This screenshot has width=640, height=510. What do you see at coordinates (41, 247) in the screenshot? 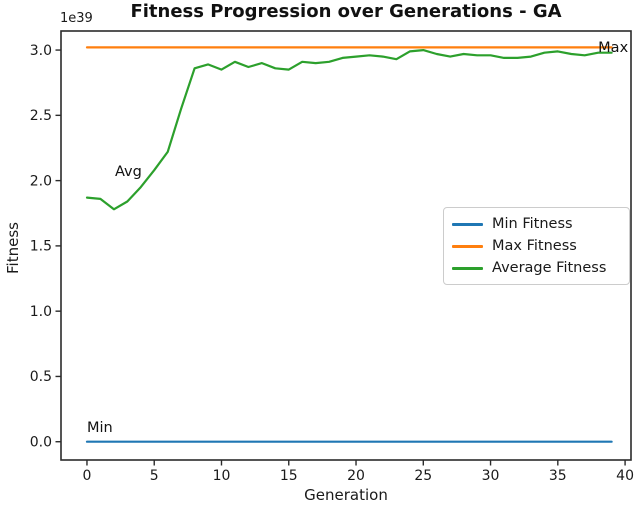
I see `y-tick-label: 1.5` at bounding box center [41, 247].